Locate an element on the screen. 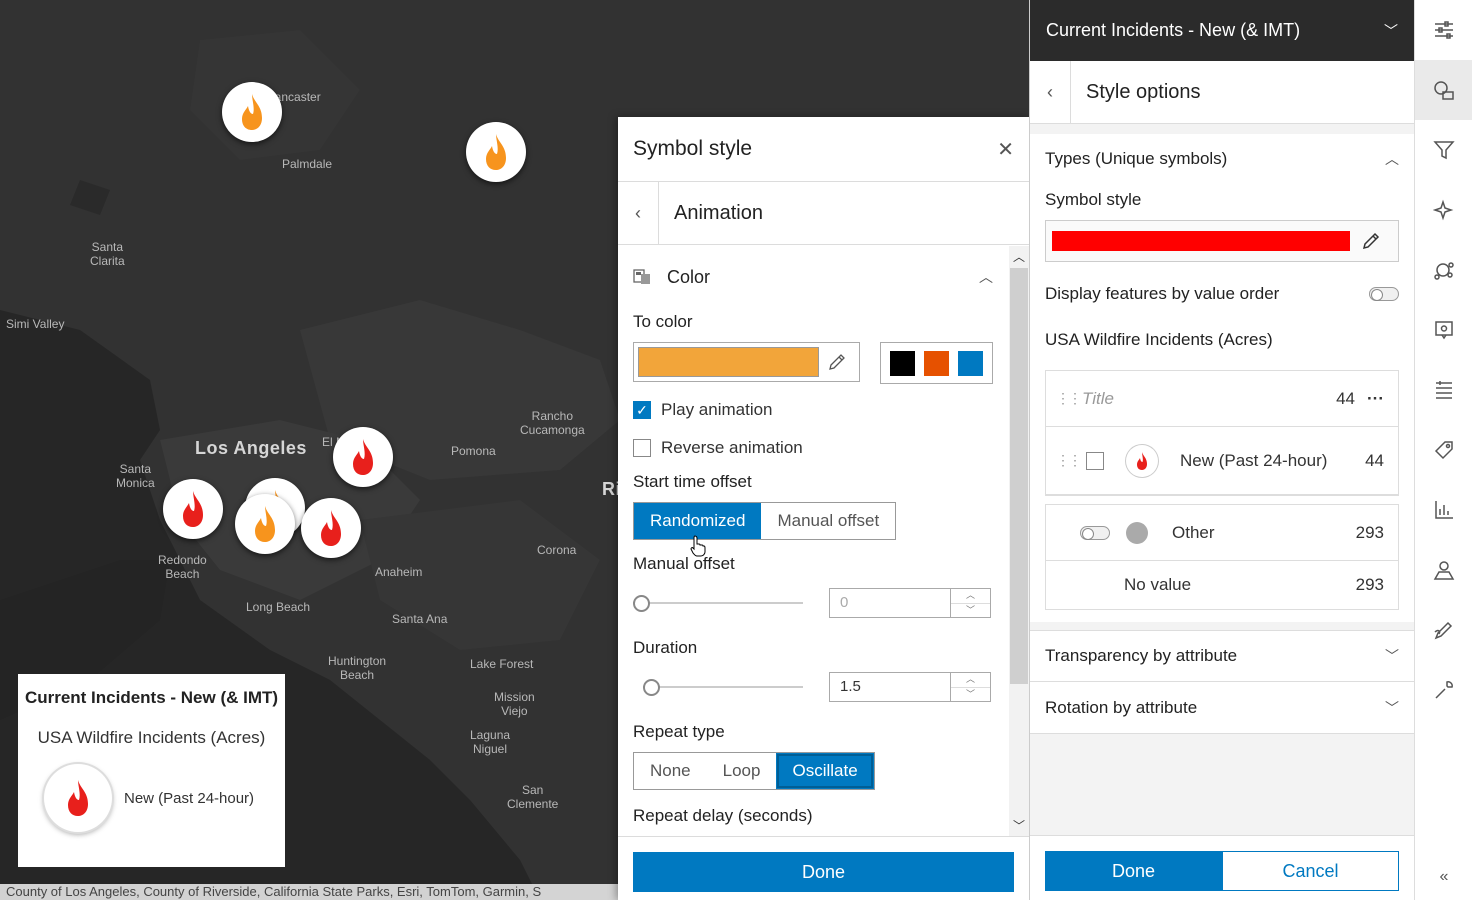  more-options-icon: ··· is located at coordinates (1375, 398).